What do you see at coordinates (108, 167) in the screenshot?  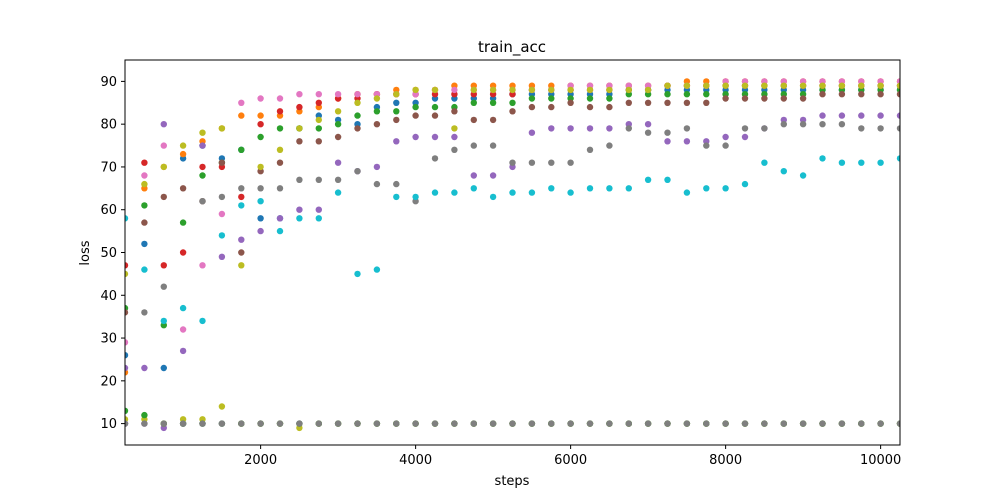 I see `y-tick-label: 70` at bounding box center [108, 167].